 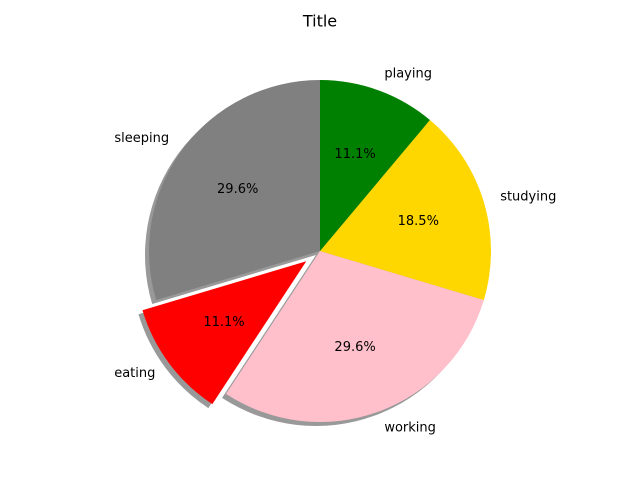 What do you see at coordinates (410, 427) in the screenshot?
I see `slice-label: working` at bounding box center [410, 427].